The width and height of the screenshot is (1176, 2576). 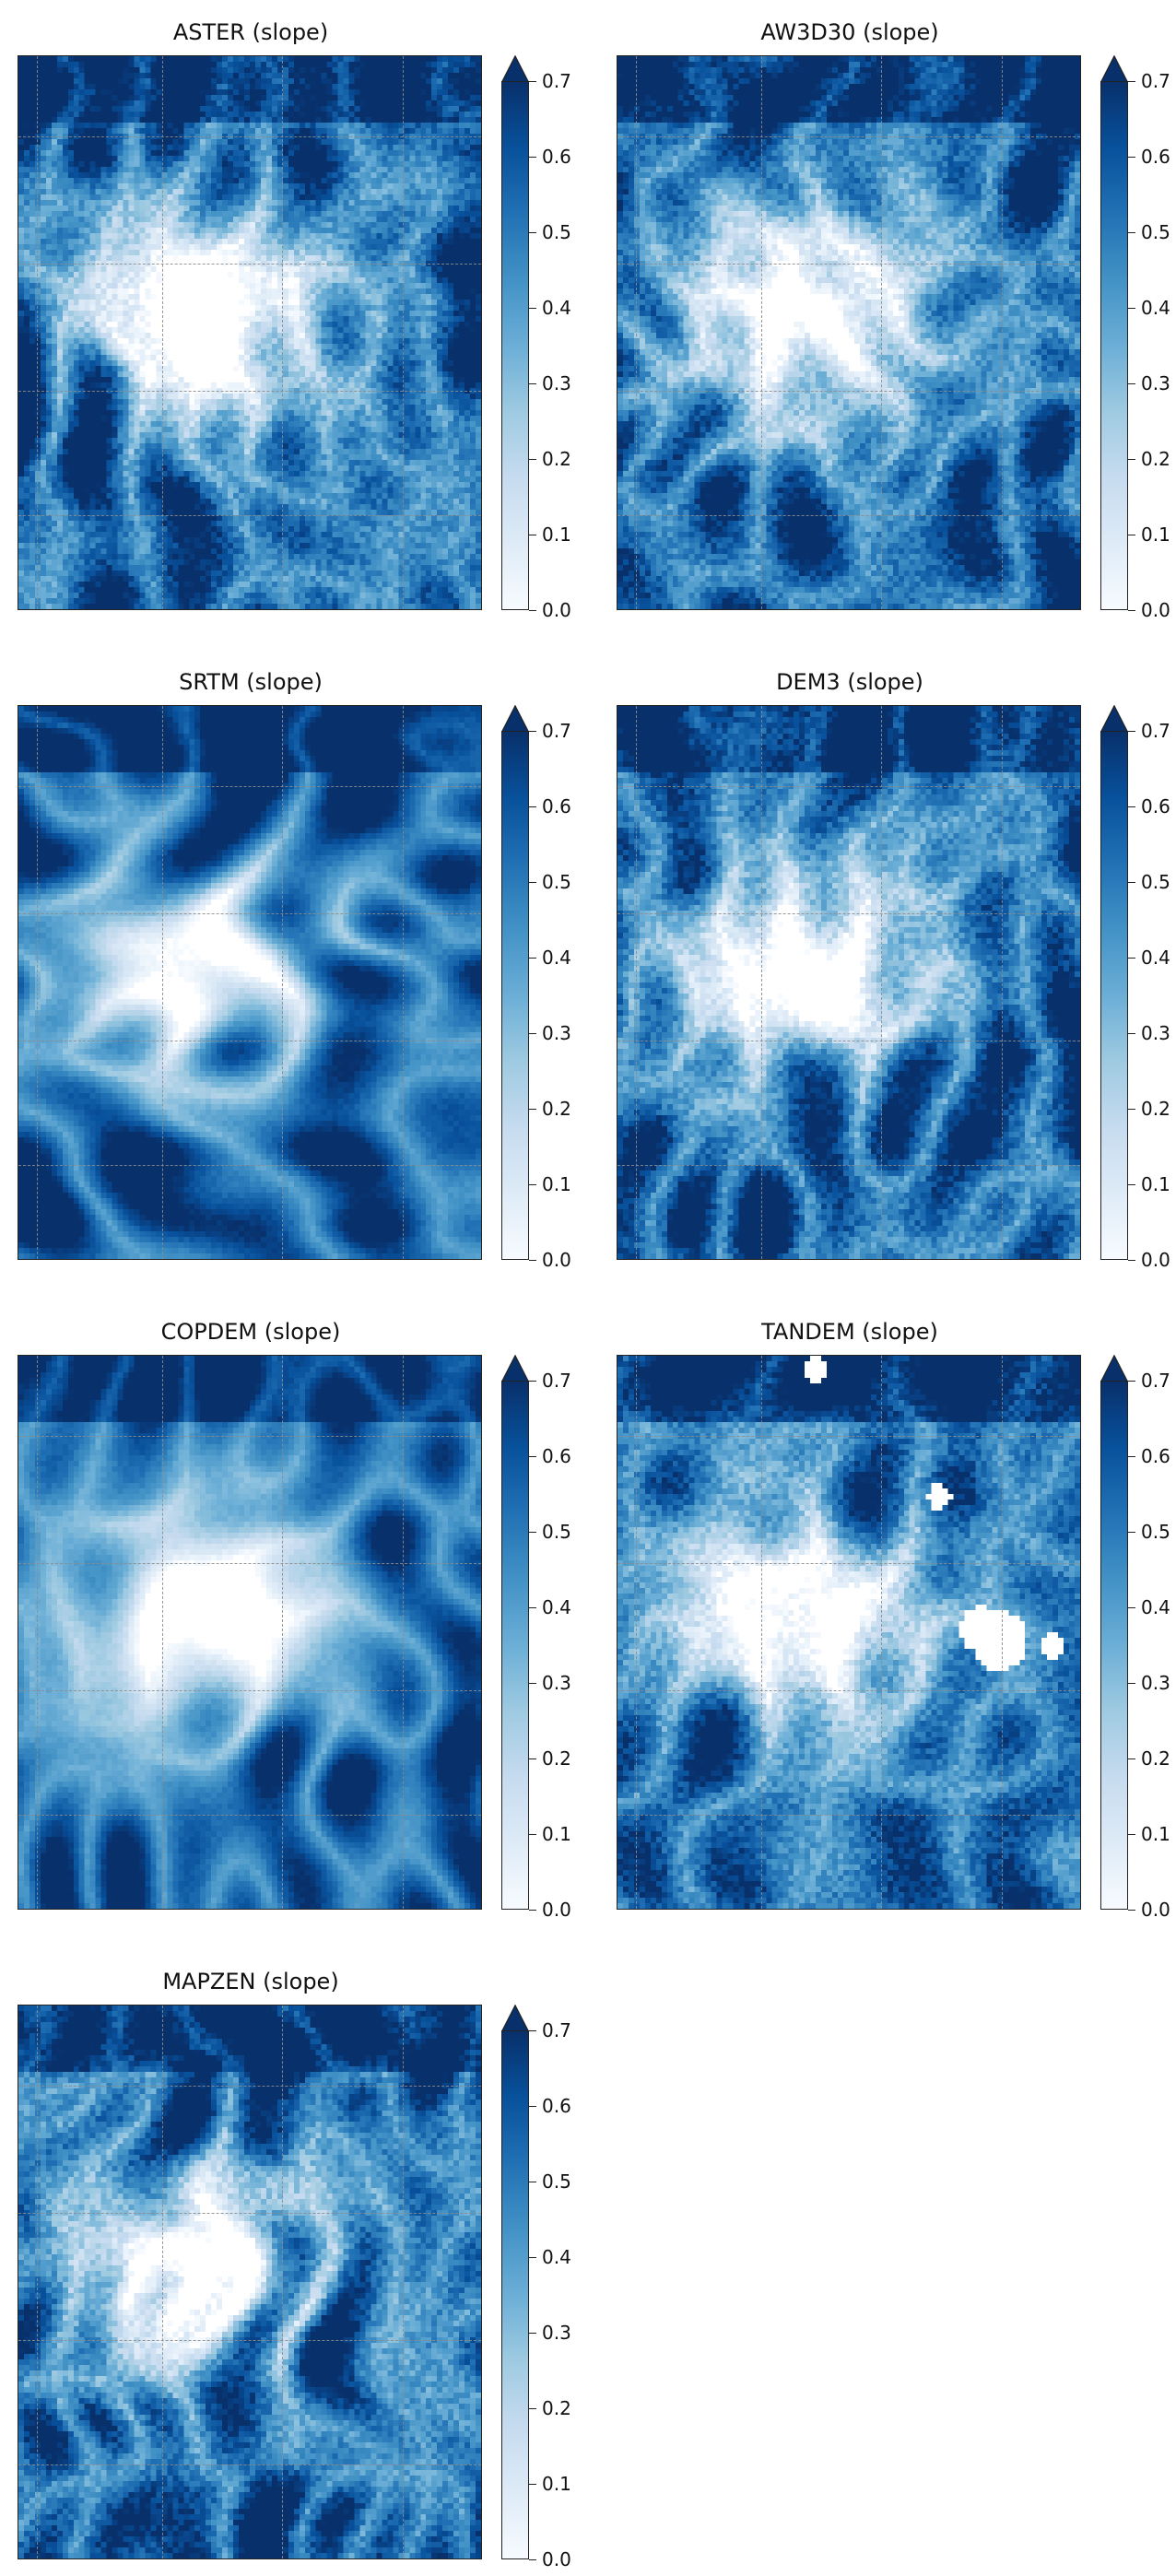 What do you see at coordinates (250, 32) in the screenshot?
I see `panel-title: ASTER (slope)` at bounding box center [250, 32].